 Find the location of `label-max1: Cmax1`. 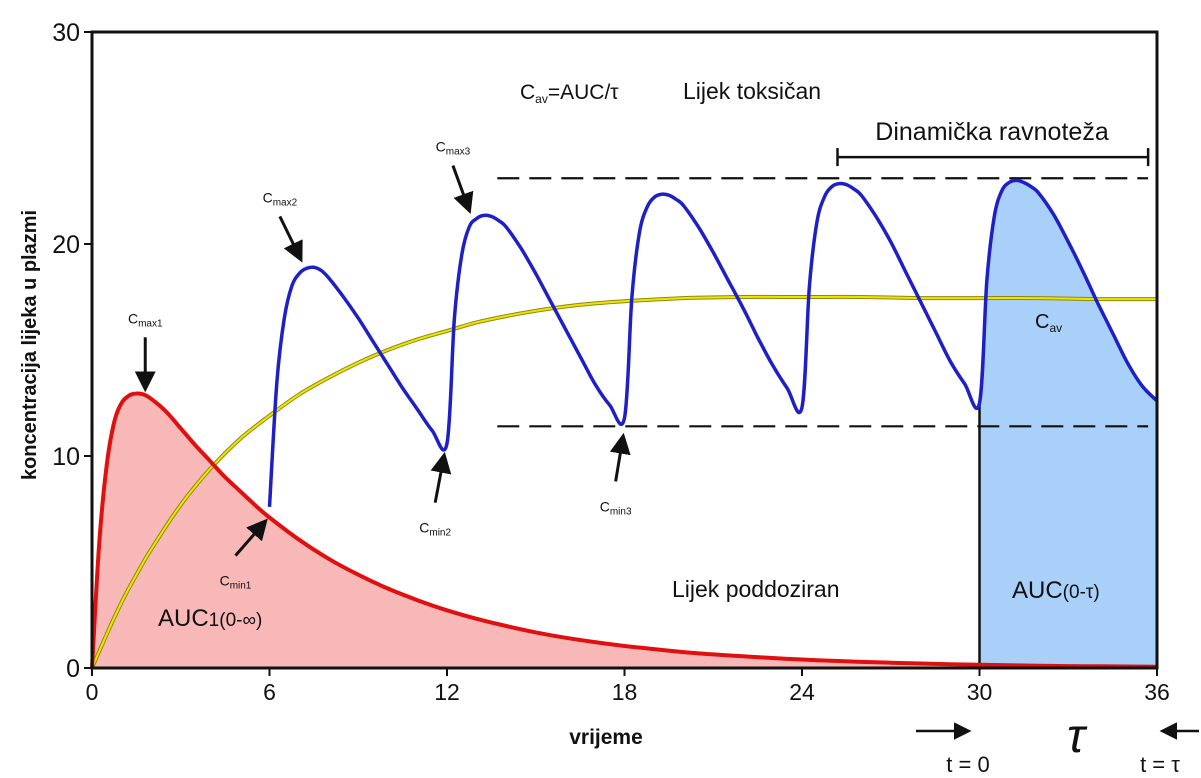

label-max1: Cmax1 is located at coordinates (145, 319).